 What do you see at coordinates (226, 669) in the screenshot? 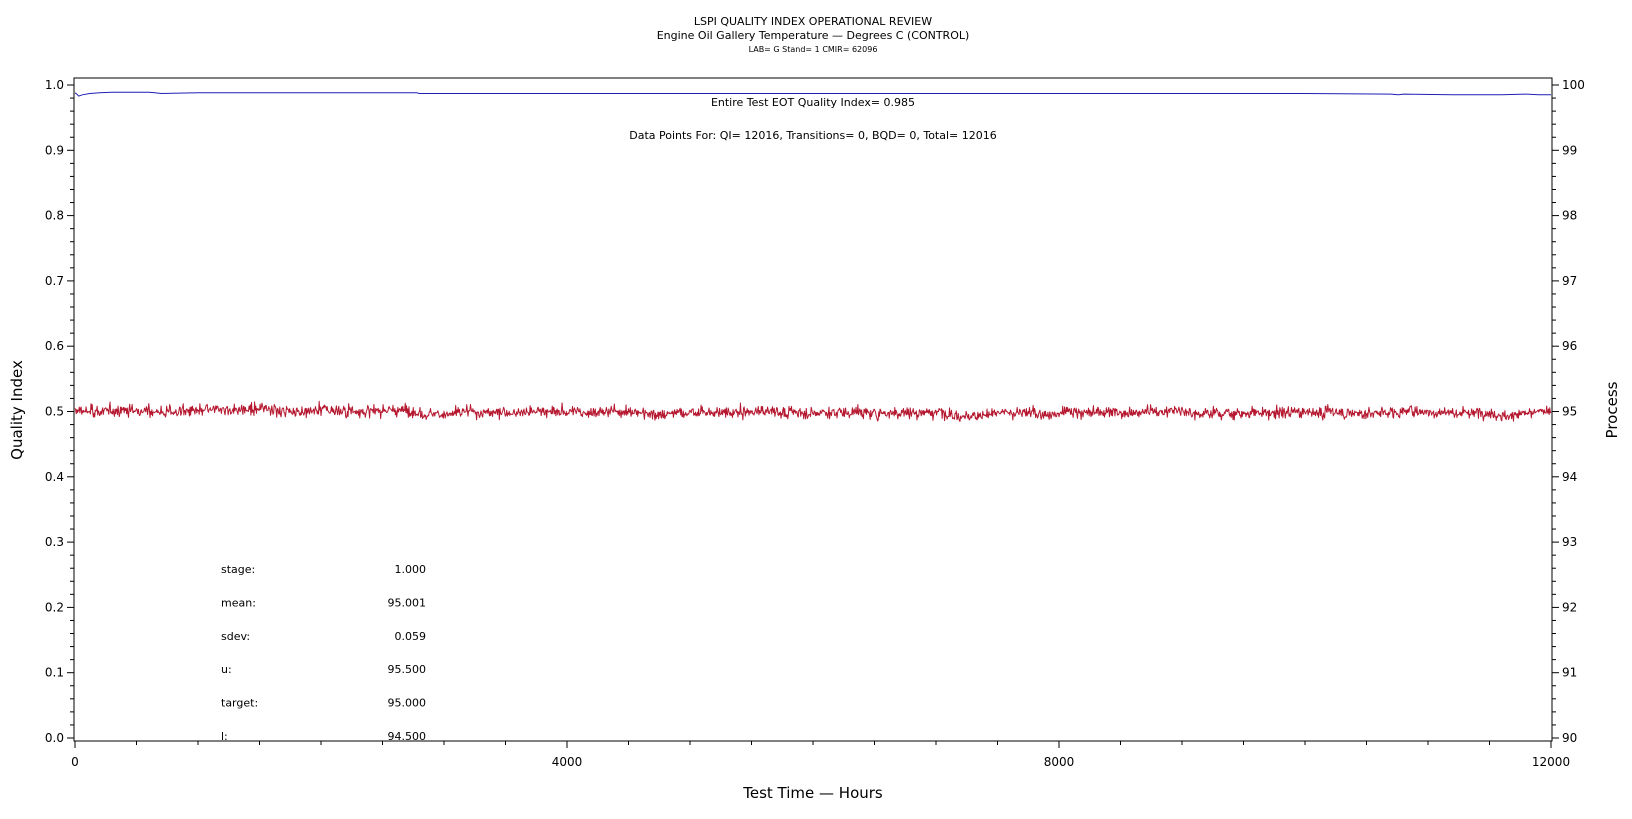
I see `stat-label: u:` at bounding box center [226, 669].